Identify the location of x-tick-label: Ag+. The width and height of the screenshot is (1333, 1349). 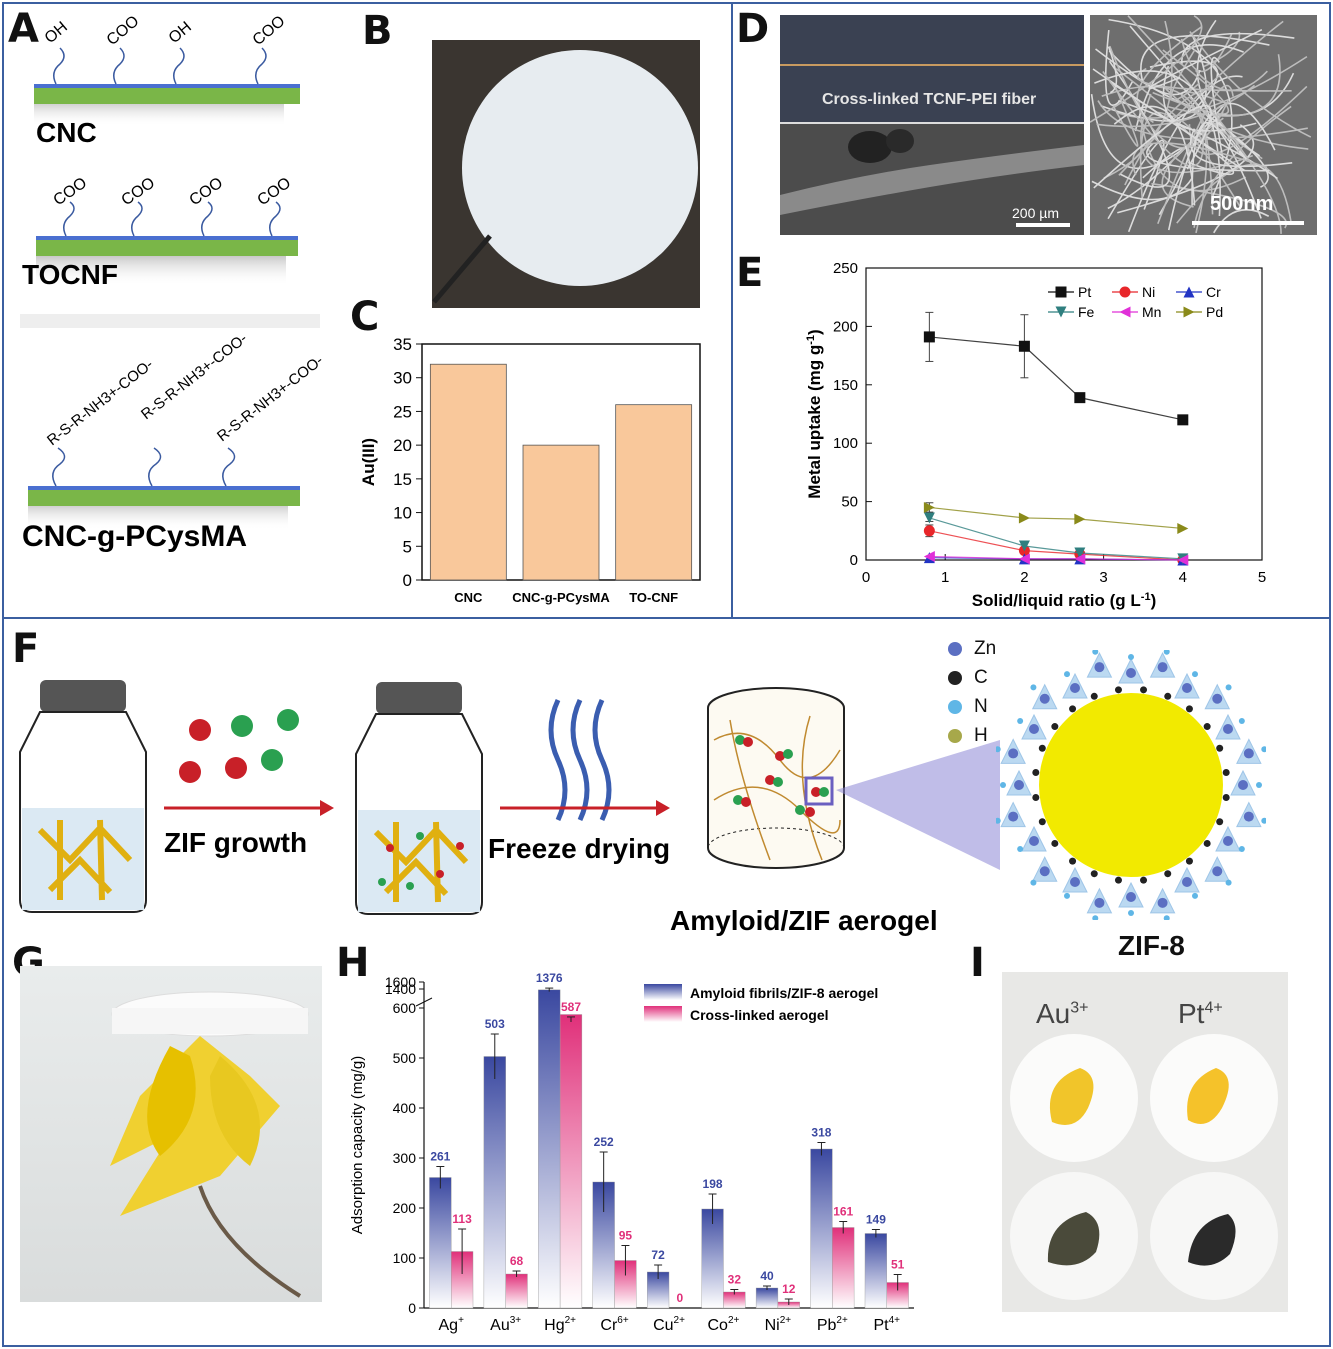
(452, 1324).